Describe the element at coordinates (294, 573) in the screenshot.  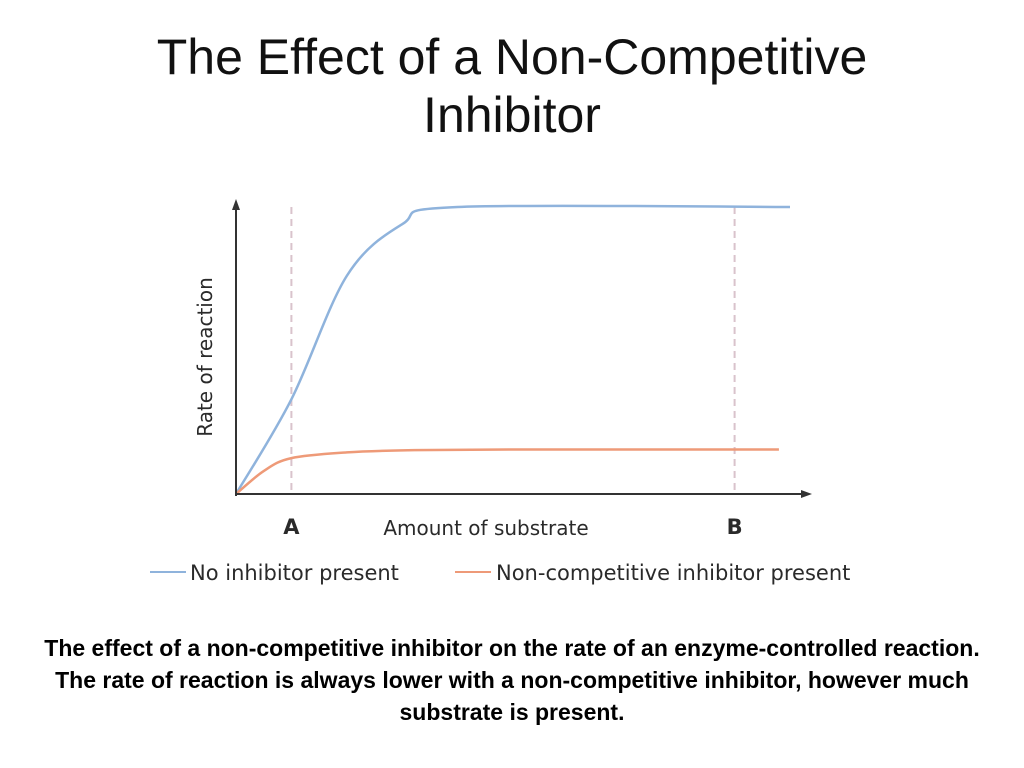
I see `legend-label-1: No inhibitor present` at that location.